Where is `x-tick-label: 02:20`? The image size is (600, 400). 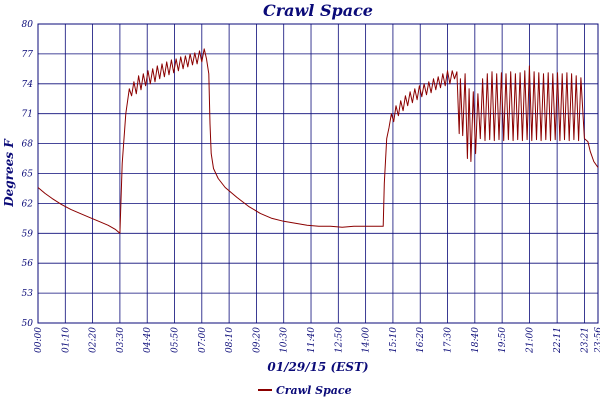
x-tick-label: 02:20 is located at coordinates (94, 340).